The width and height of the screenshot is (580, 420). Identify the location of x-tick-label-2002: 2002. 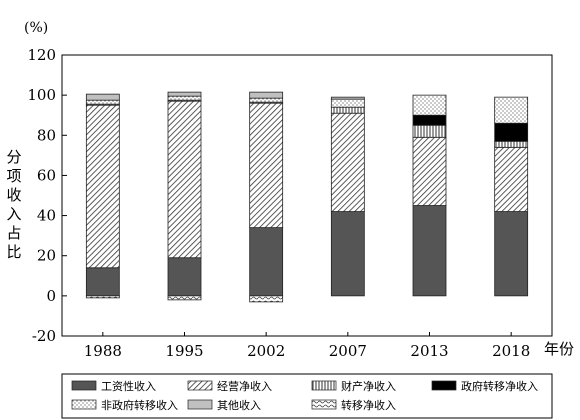
(266, 351).